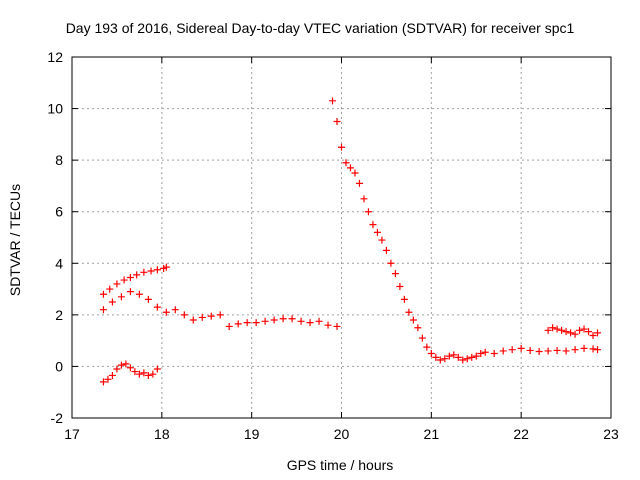 The width and height of the screenshot is (640, 480). I want to click on y-tick-label: 0, so click(59, 366).